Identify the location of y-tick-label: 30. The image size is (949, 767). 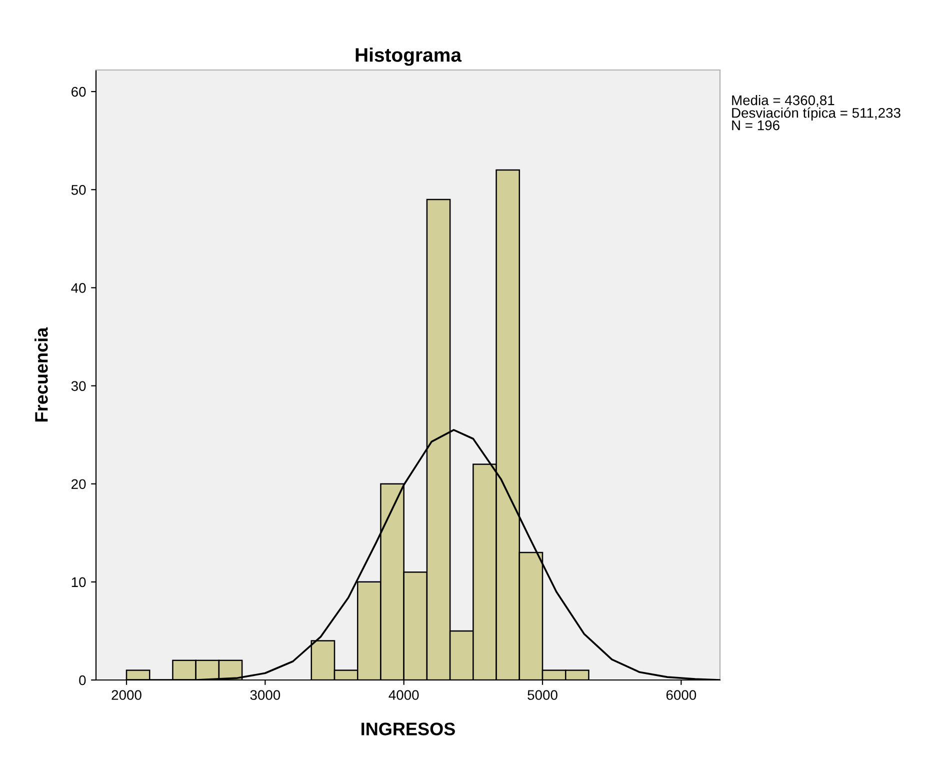
(78, 386).